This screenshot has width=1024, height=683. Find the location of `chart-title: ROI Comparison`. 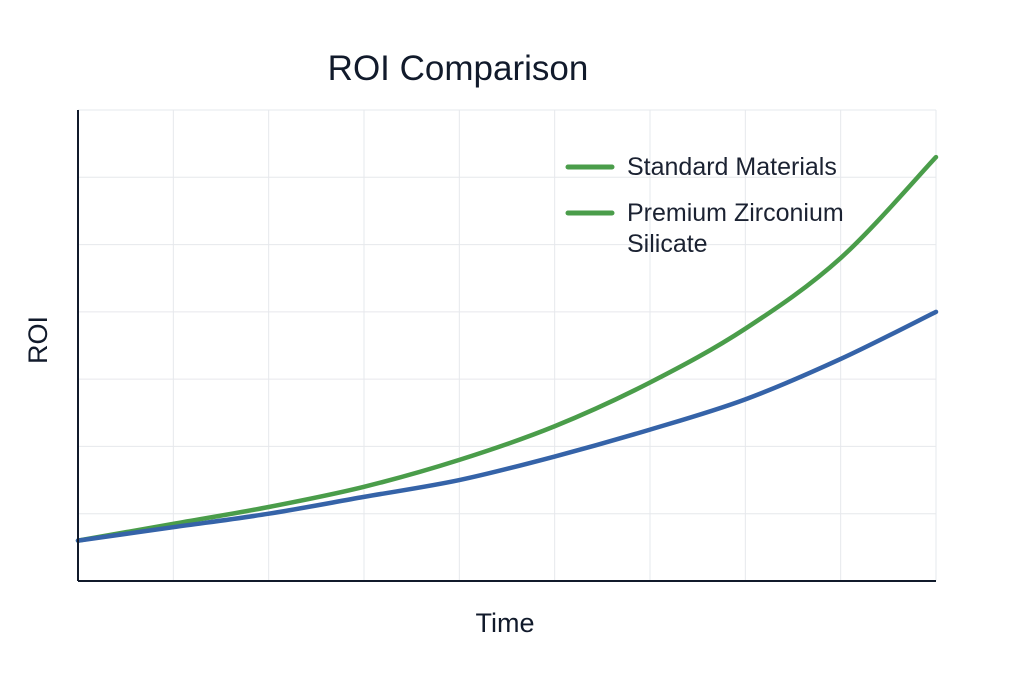

chart-title: ROI Comparison is located at coordinates (458, 68).